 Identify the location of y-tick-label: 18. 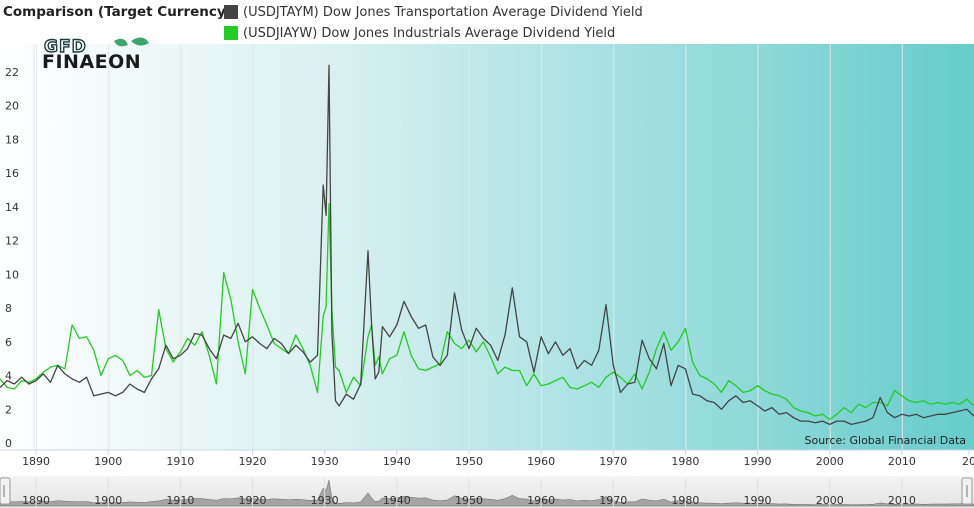
(12, 139).